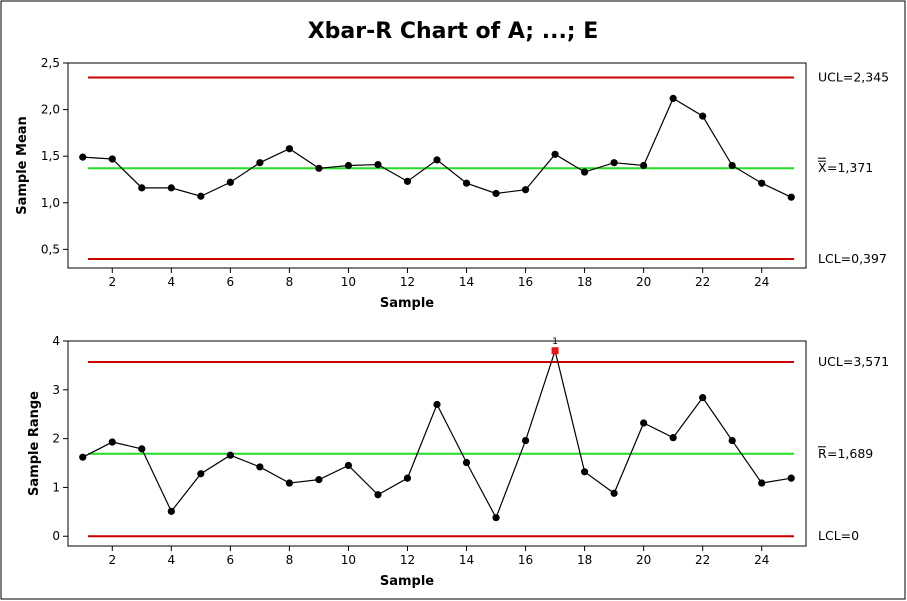 The width and height of the screenshot is (907, 601). What do you see at coordinates (466, 282) in the screenshot?
I see `xbar-x-tick-label: 14` at bounding box center [466, 282].